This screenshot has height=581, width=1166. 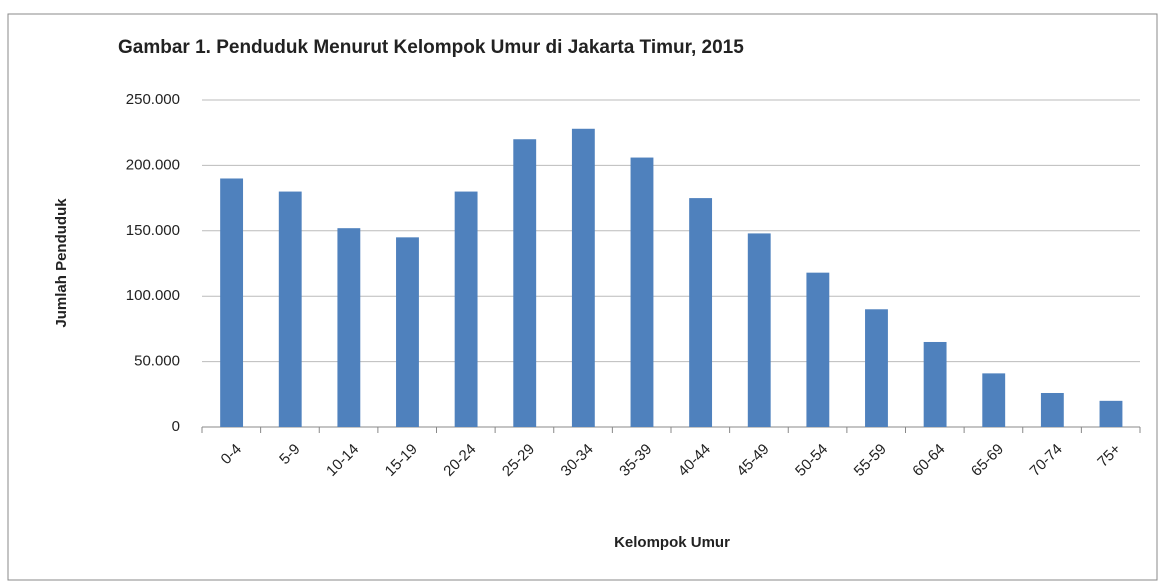 I want to click on y-tick-label: 150.000, so click(x=153, y=230).